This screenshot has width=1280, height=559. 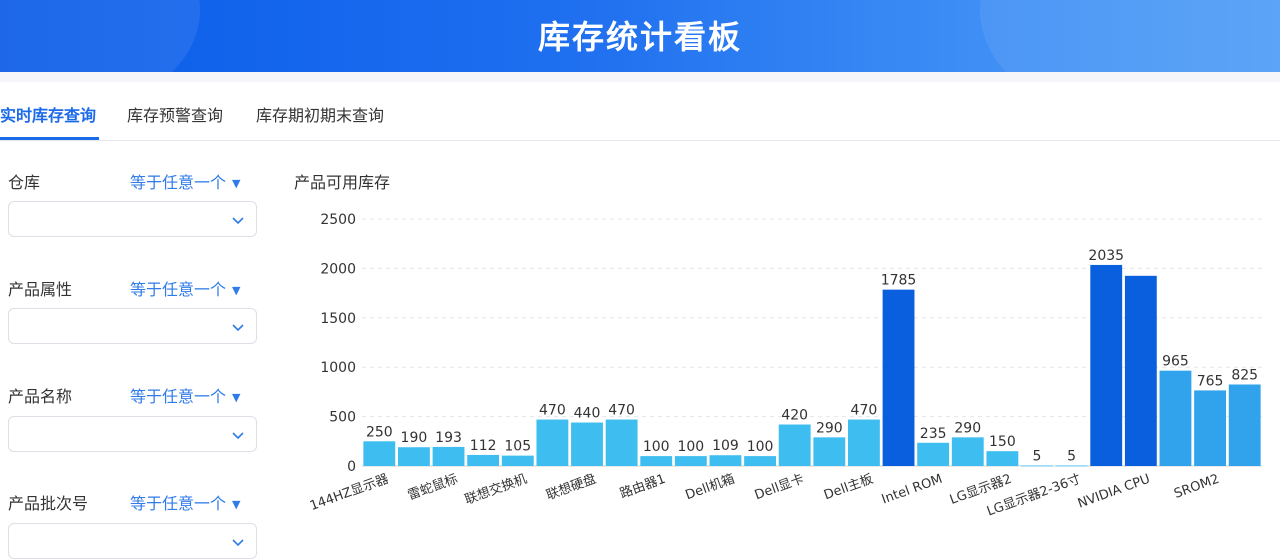 What do you see at coordinates (899, 281) in the screenshot?
I see `data-label: 1785` at bounding box center [899, 281].